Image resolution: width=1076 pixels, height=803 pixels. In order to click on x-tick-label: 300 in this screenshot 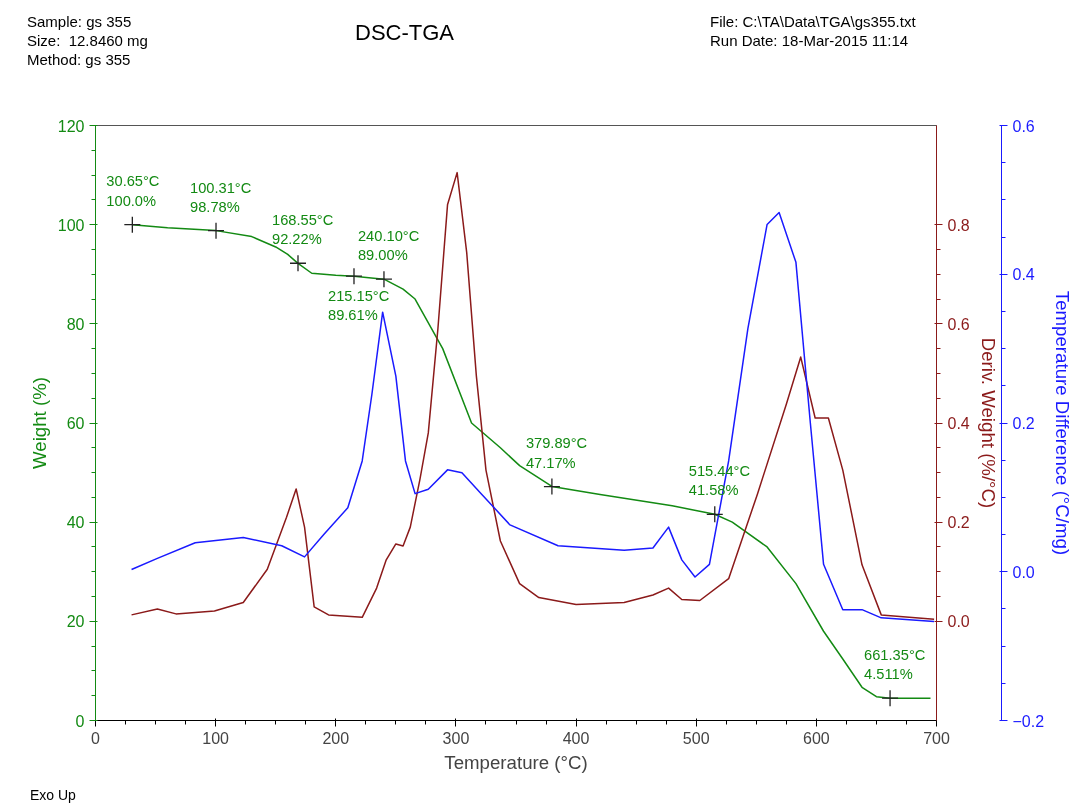, I will do `click(456, 738)`.